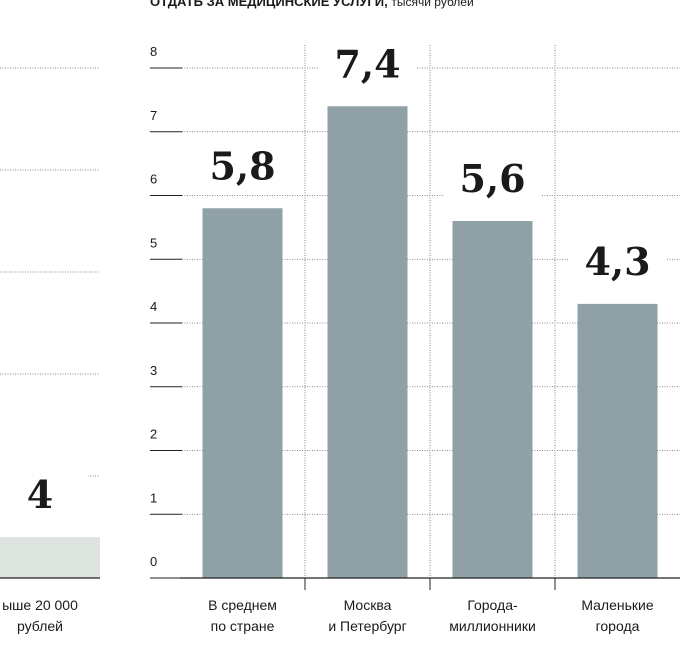 The height and width of the screenshot is (647, 681). What do you see at coordinates (40, 615) in the screenshot?
I see `x-tick-label: ыше 20 000 рублей` at bounding box center [40, 615].